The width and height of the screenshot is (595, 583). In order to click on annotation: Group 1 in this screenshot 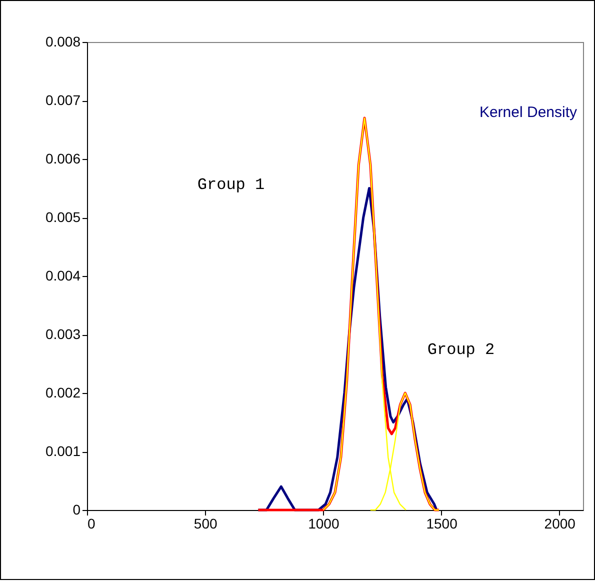, I will do `click(231, 185)`.